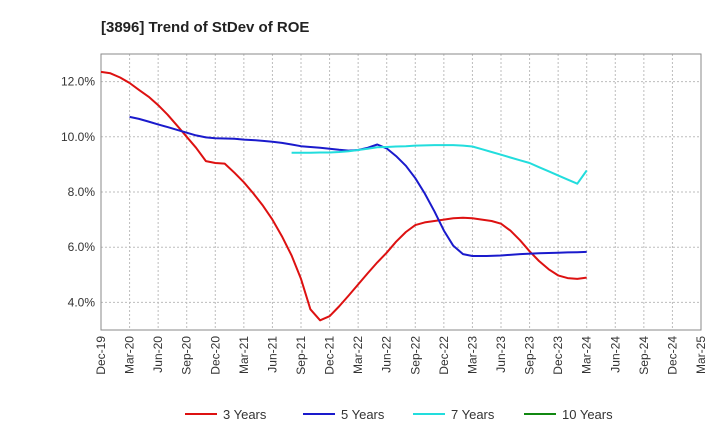 This screenshot has width=720, height=440. What do you see at coordinates (82, 247) in the screenshot?
I see `y-tick-label: 6.0%` at bounding box center [82, 247].